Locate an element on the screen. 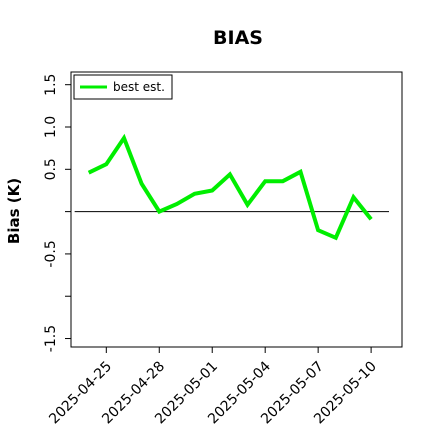  y-tick-label: -1.5 is located at coordinates (51, 338).